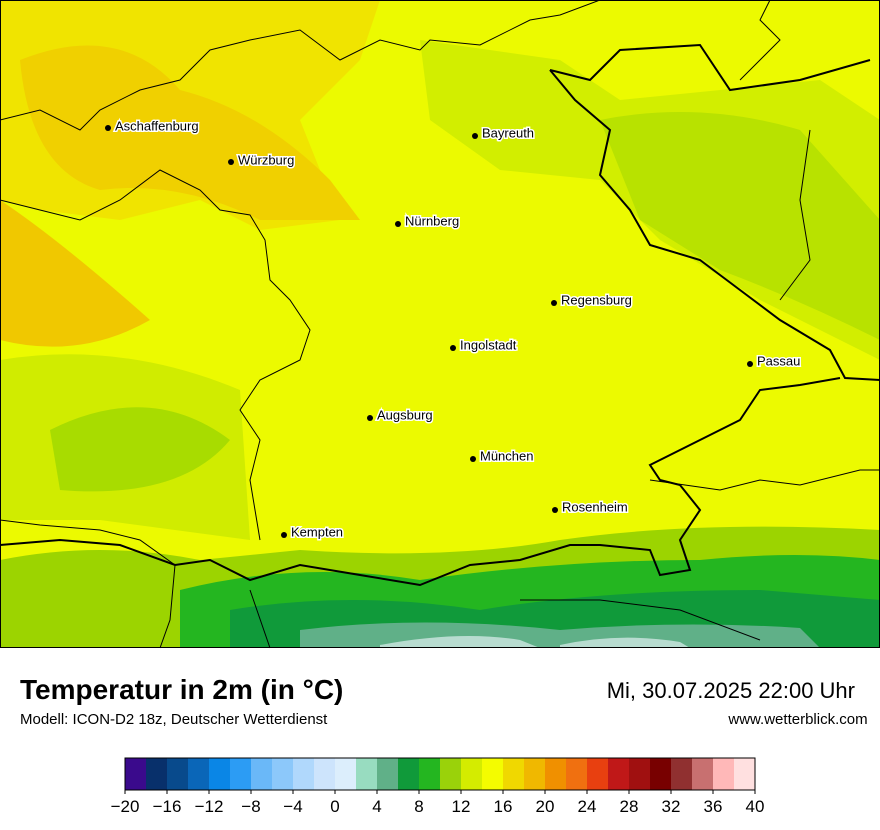  I want to click on city-label: Ingolstadt, so click(488, 344).